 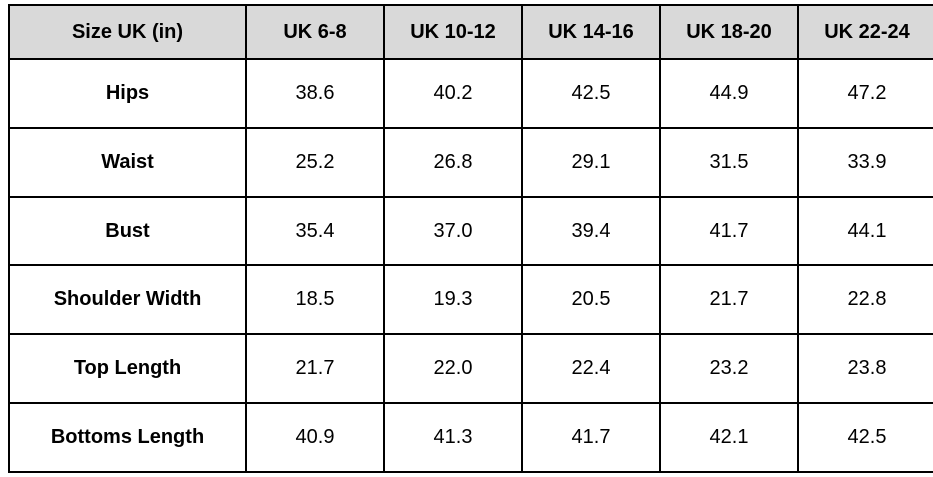 I want to click on cell-value: 37.0, so click(x=453, y=231).